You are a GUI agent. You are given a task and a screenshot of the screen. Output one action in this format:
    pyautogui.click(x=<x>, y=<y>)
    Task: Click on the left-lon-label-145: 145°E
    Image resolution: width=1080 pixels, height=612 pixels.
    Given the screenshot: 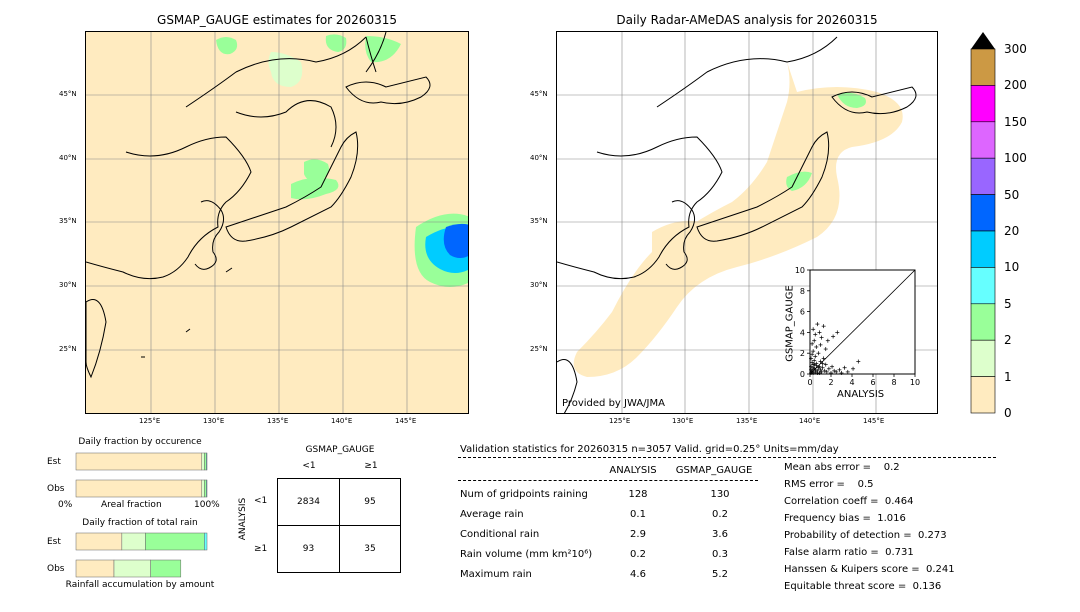 What is the action you would take?
    pyautogui.click(x=406, y=421)
    